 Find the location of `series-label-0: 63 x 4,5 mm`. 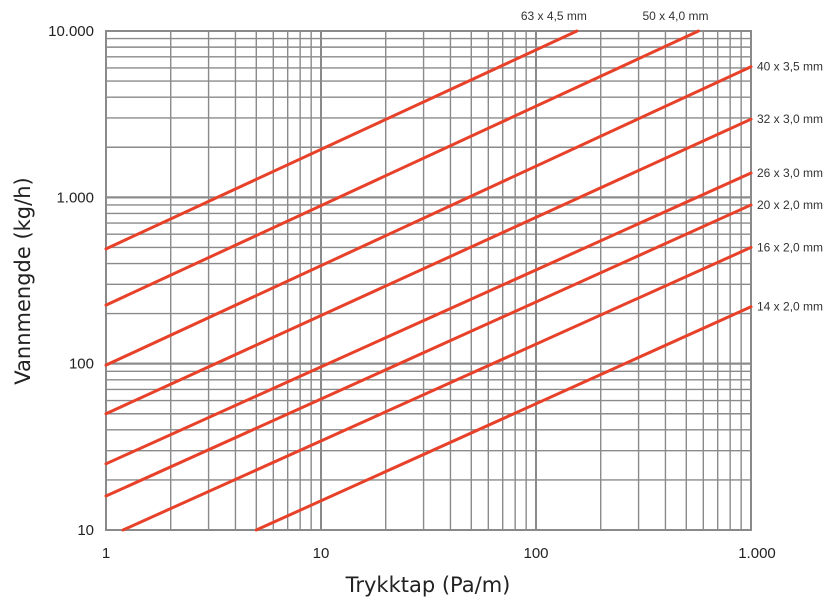

series-label-0: 63 x 4,5 mm is located at coordinates (554, 16).